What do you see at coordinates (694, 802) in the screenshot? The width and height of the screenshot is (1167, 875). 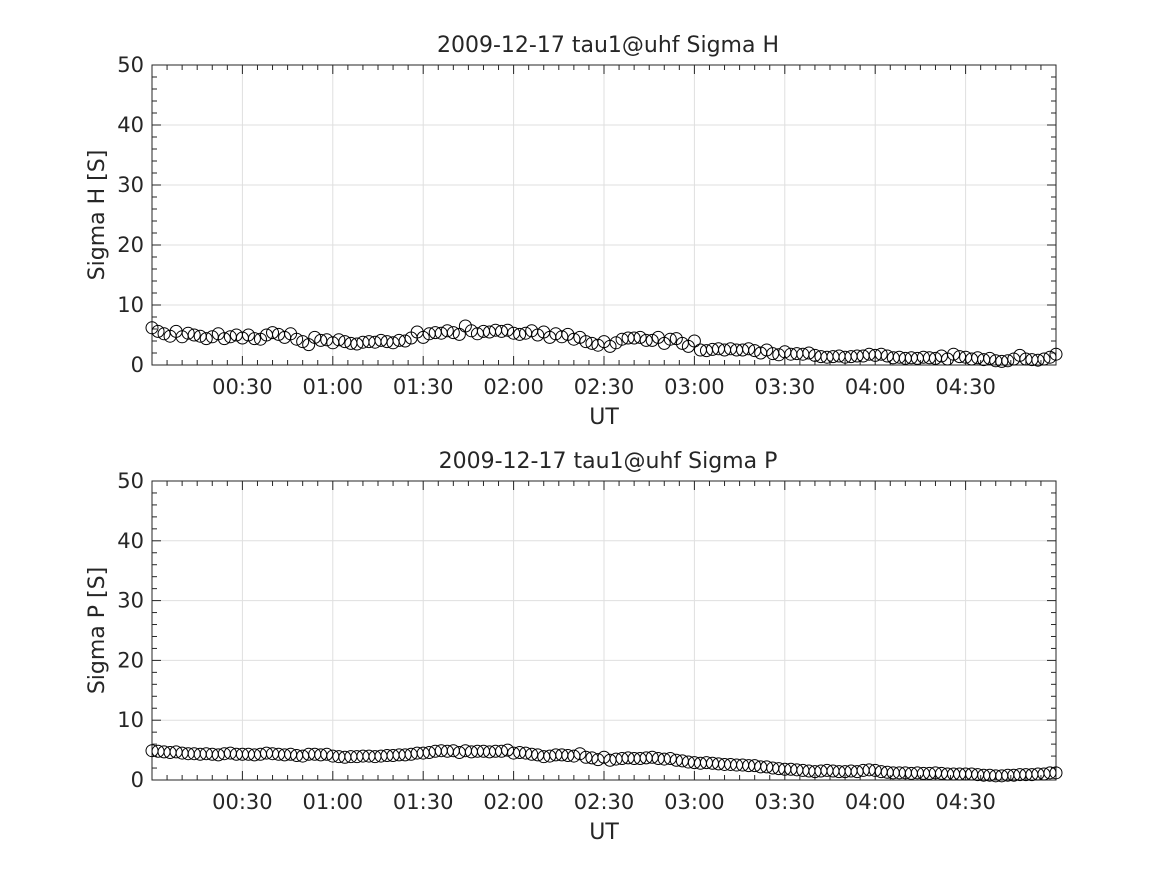 I see `sigma-p-xtick-label: 03:00` at bounding box center [694, 802].